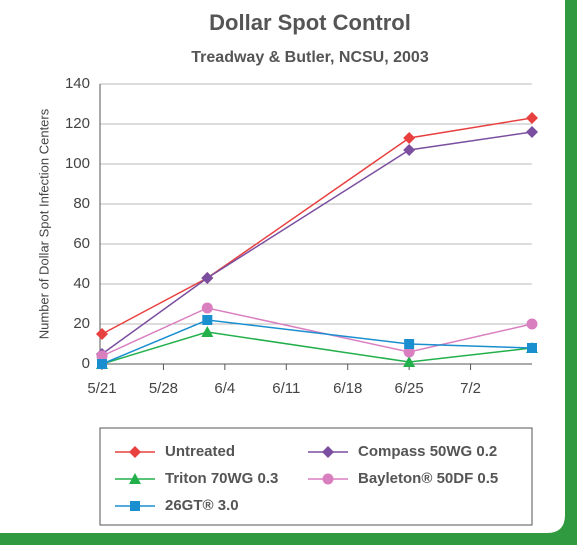 This screenshot has width=577, height=545. Describe the element at coordinates (428, 478) in the screenshot. I see `legend-label: Bayleton® 50DF 0.5` at that location.